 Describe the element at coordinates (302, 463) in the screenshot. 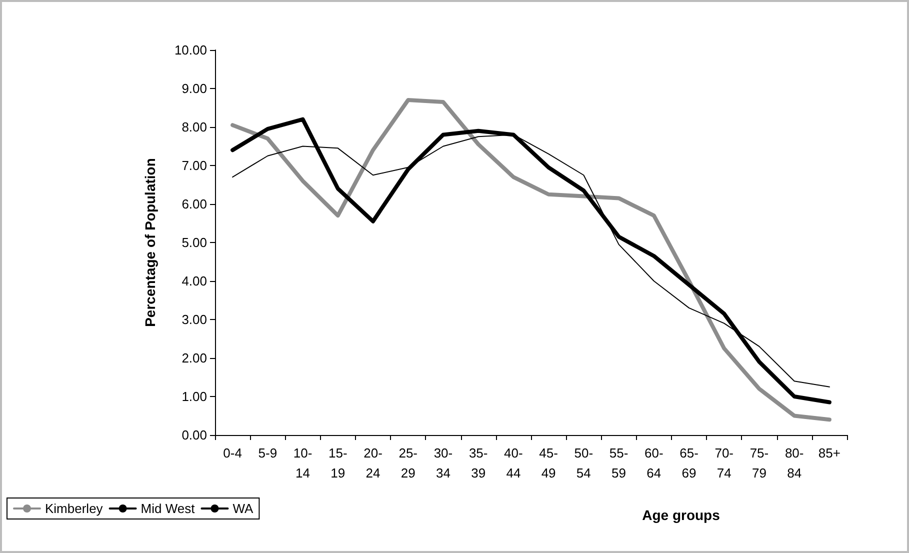

I see `x-tick-label: 10- 14` at that location.